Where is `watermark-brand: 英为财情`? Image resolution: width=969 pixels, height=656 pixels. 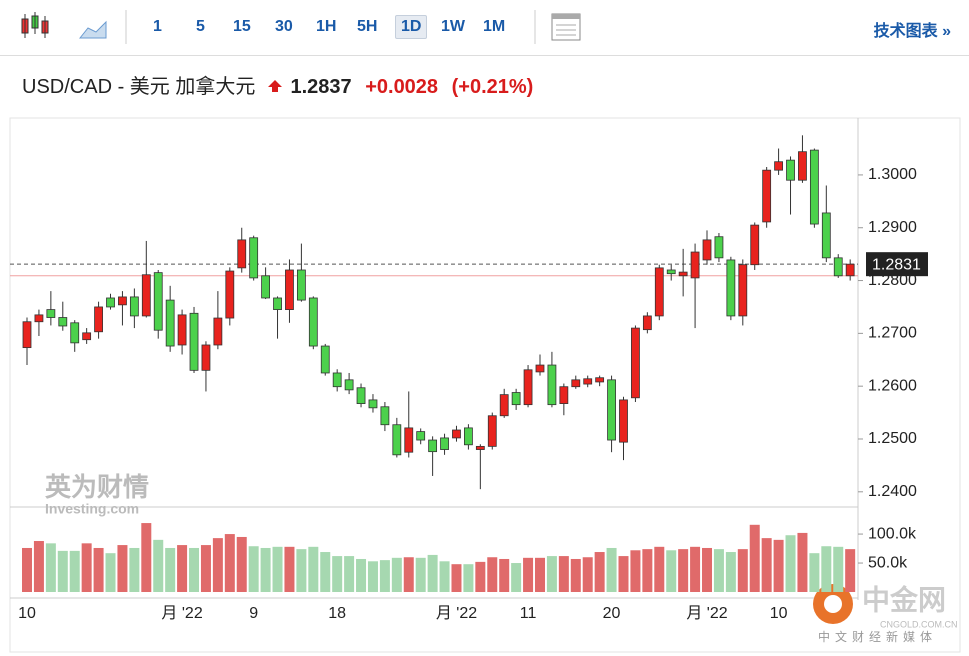
watermark-brand: 英为财情 is located at coordinates (97, 487).